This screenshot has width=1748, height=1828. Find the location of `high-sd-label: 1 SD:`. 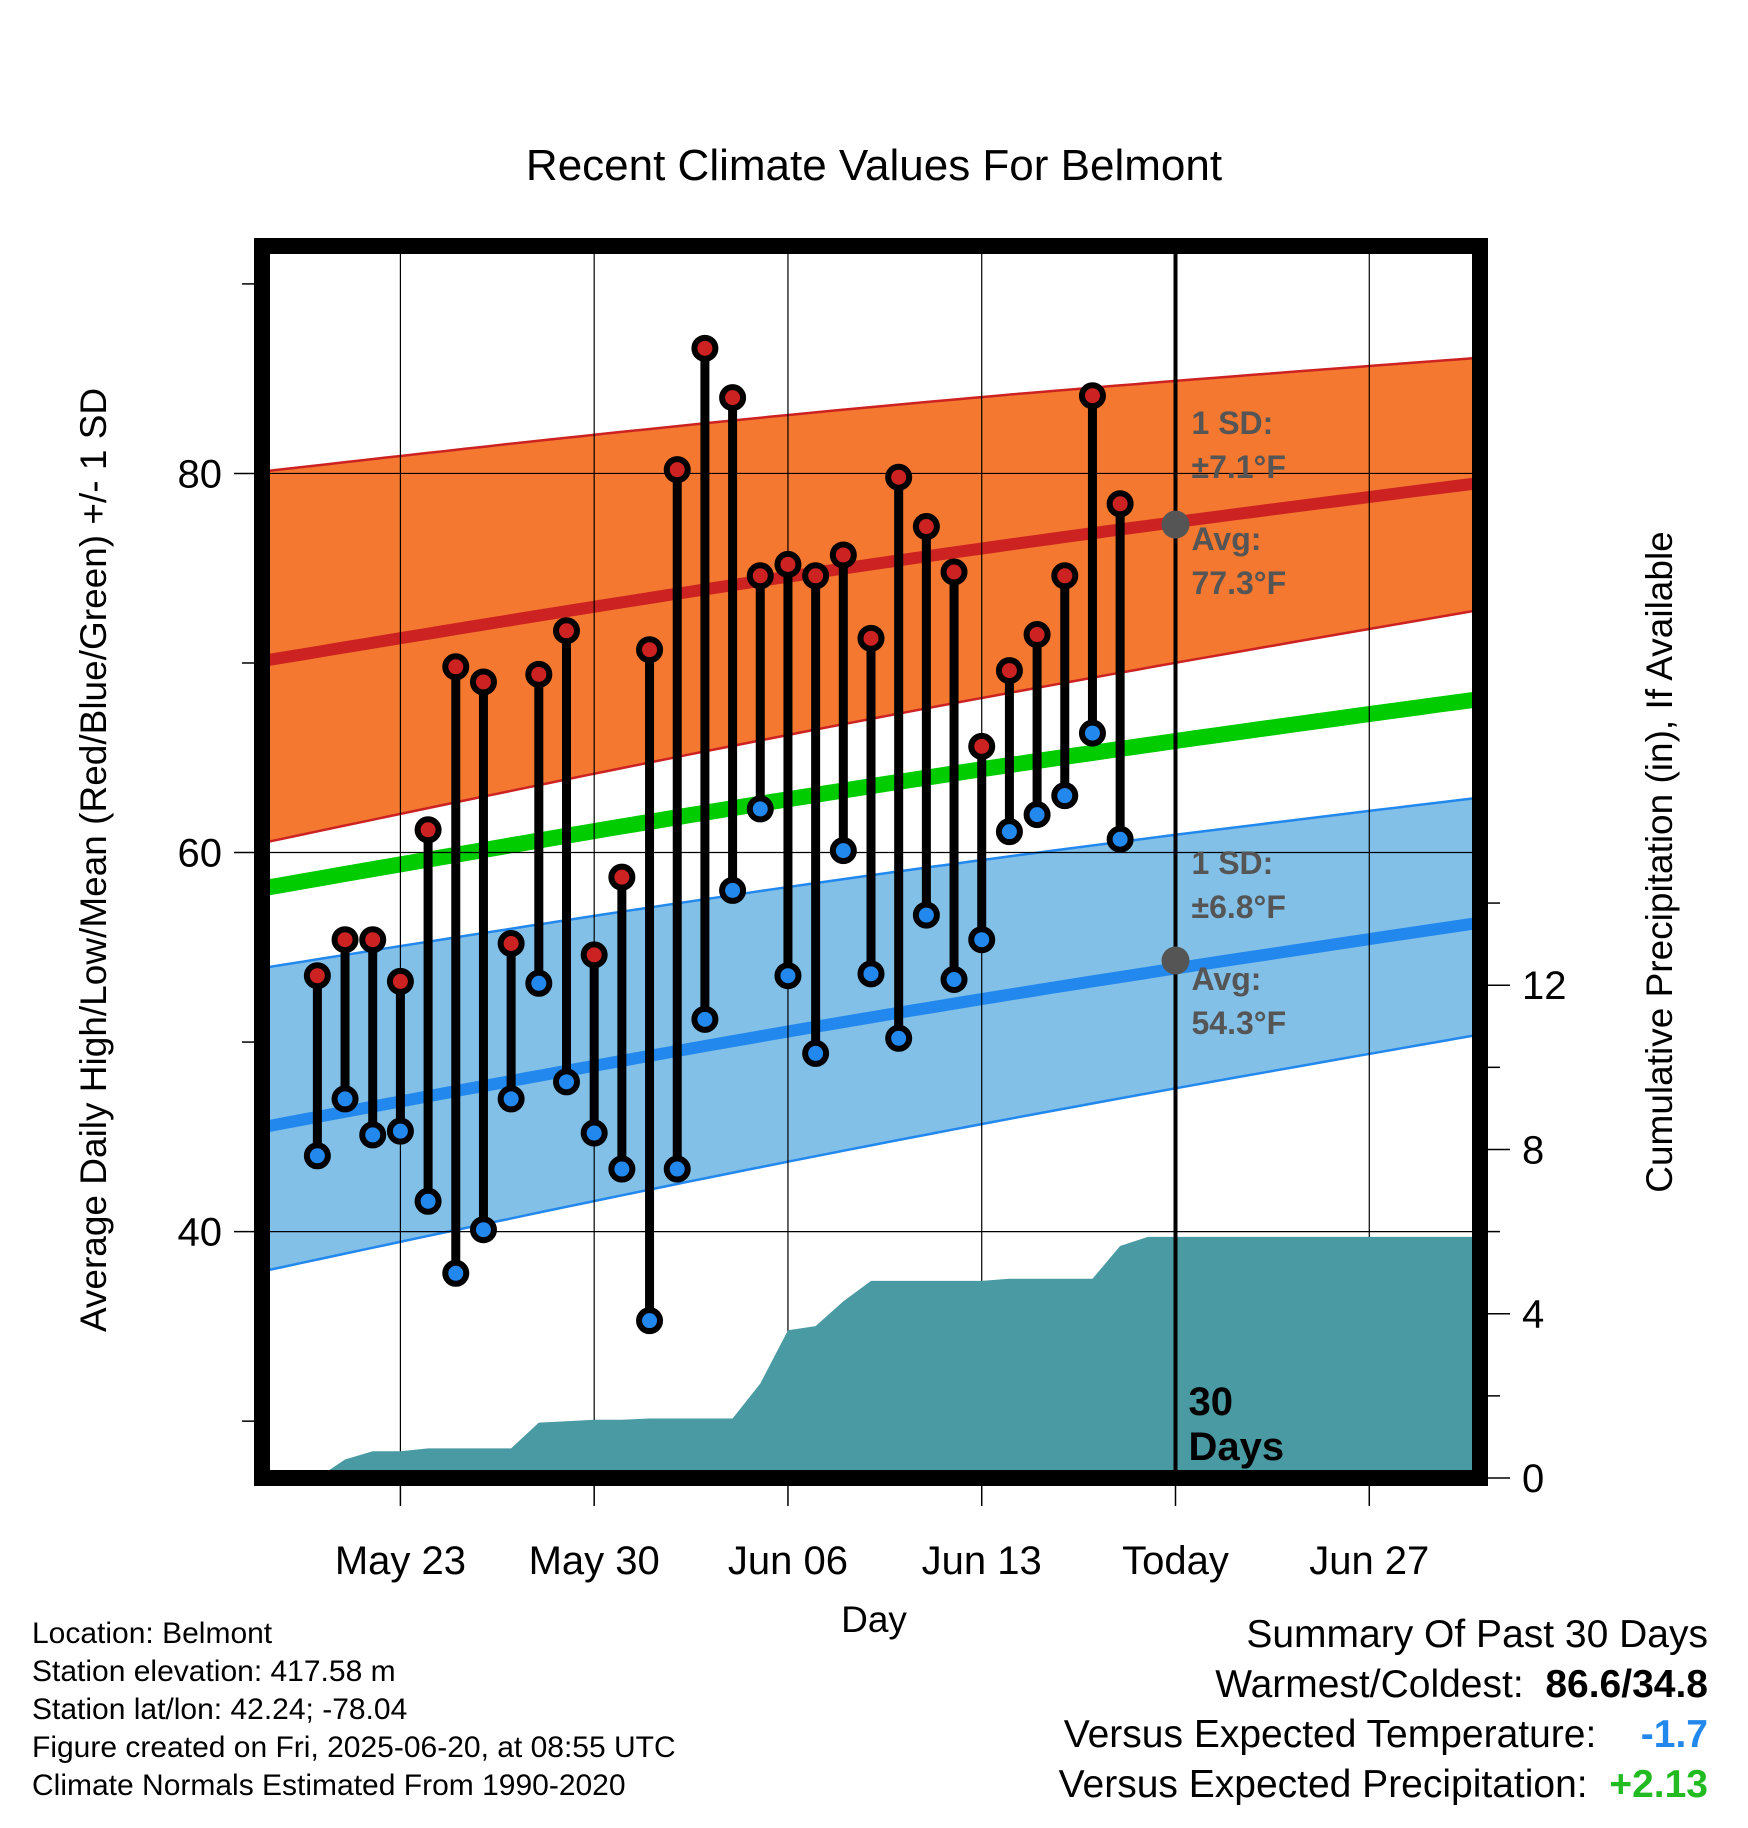

high-sd-label: 1 SD: is located at coordinates (1233, 423).